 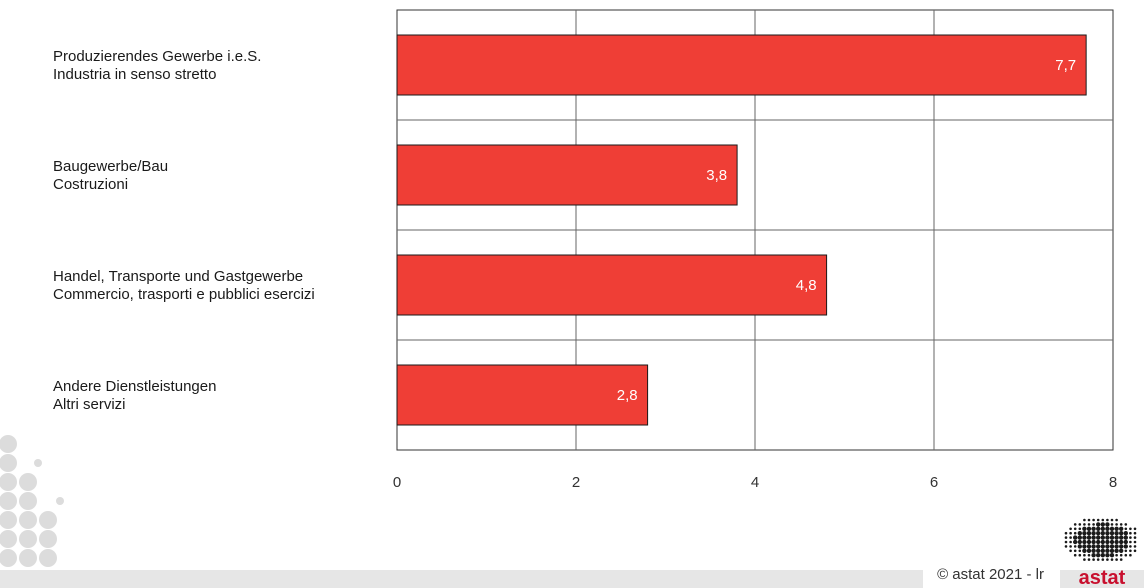 What do you see at coordinates (32, 501) in the screenshot?
I see `dots-decoration` at bounding box center [32, 501].